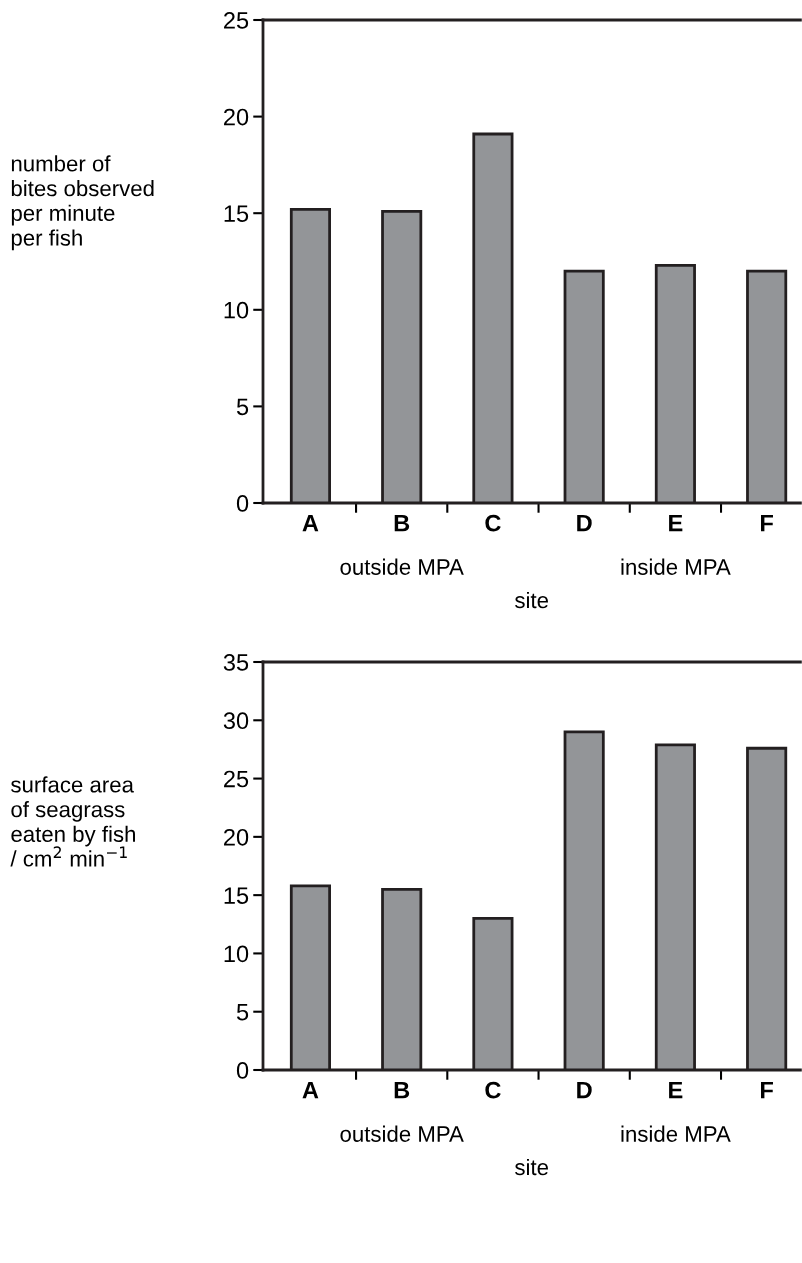  What do you see at coordinates (236, 721) in the screenshot?
I see `y-tick-label: 30` at bounding box center [236, 721].